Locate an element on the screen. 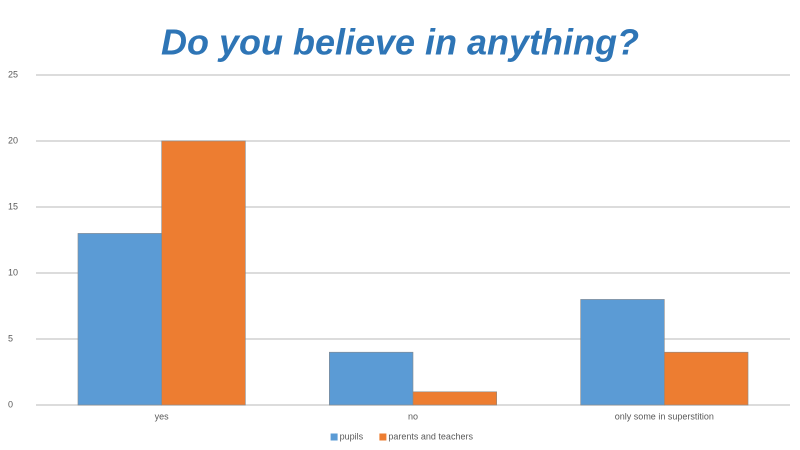 The image size is (800, 450). y-tick-label: 15 is located at coordinates (13, 206).